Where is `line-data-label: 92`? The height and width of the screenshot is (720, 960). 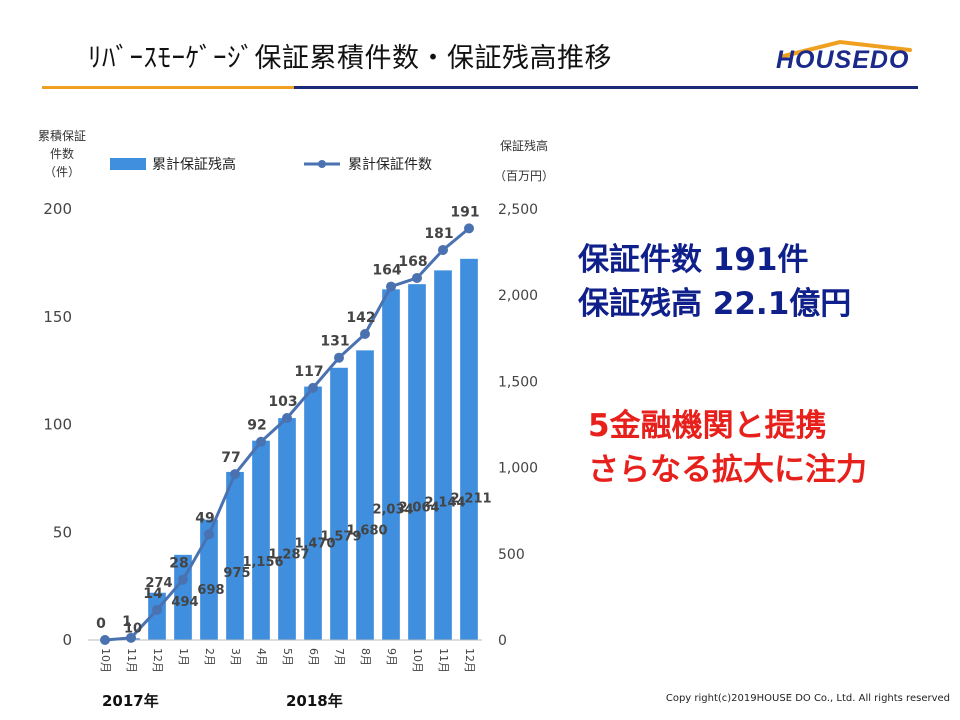 line-data-label: 92 is located at coordinates (256, 426).